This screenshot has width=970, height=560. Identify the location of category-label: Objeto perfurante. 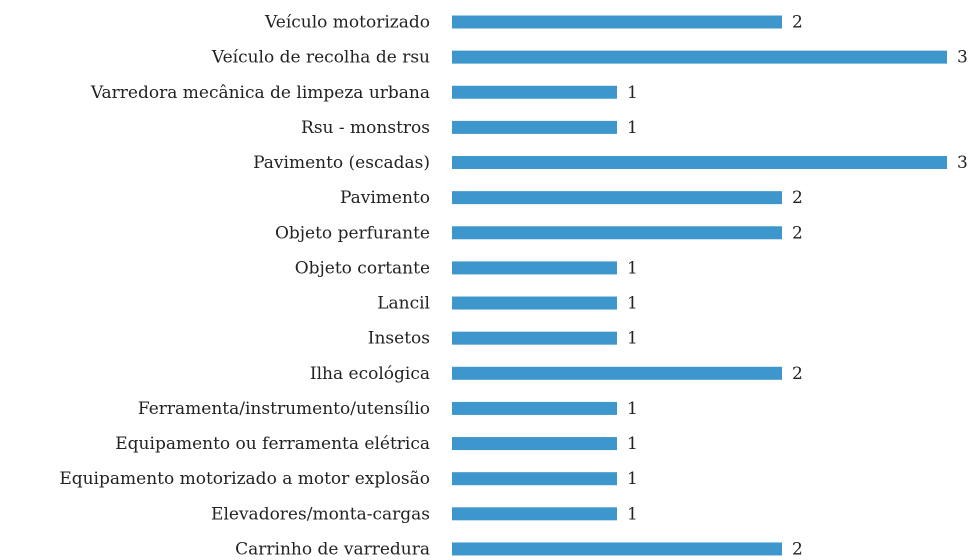
(352, 233).